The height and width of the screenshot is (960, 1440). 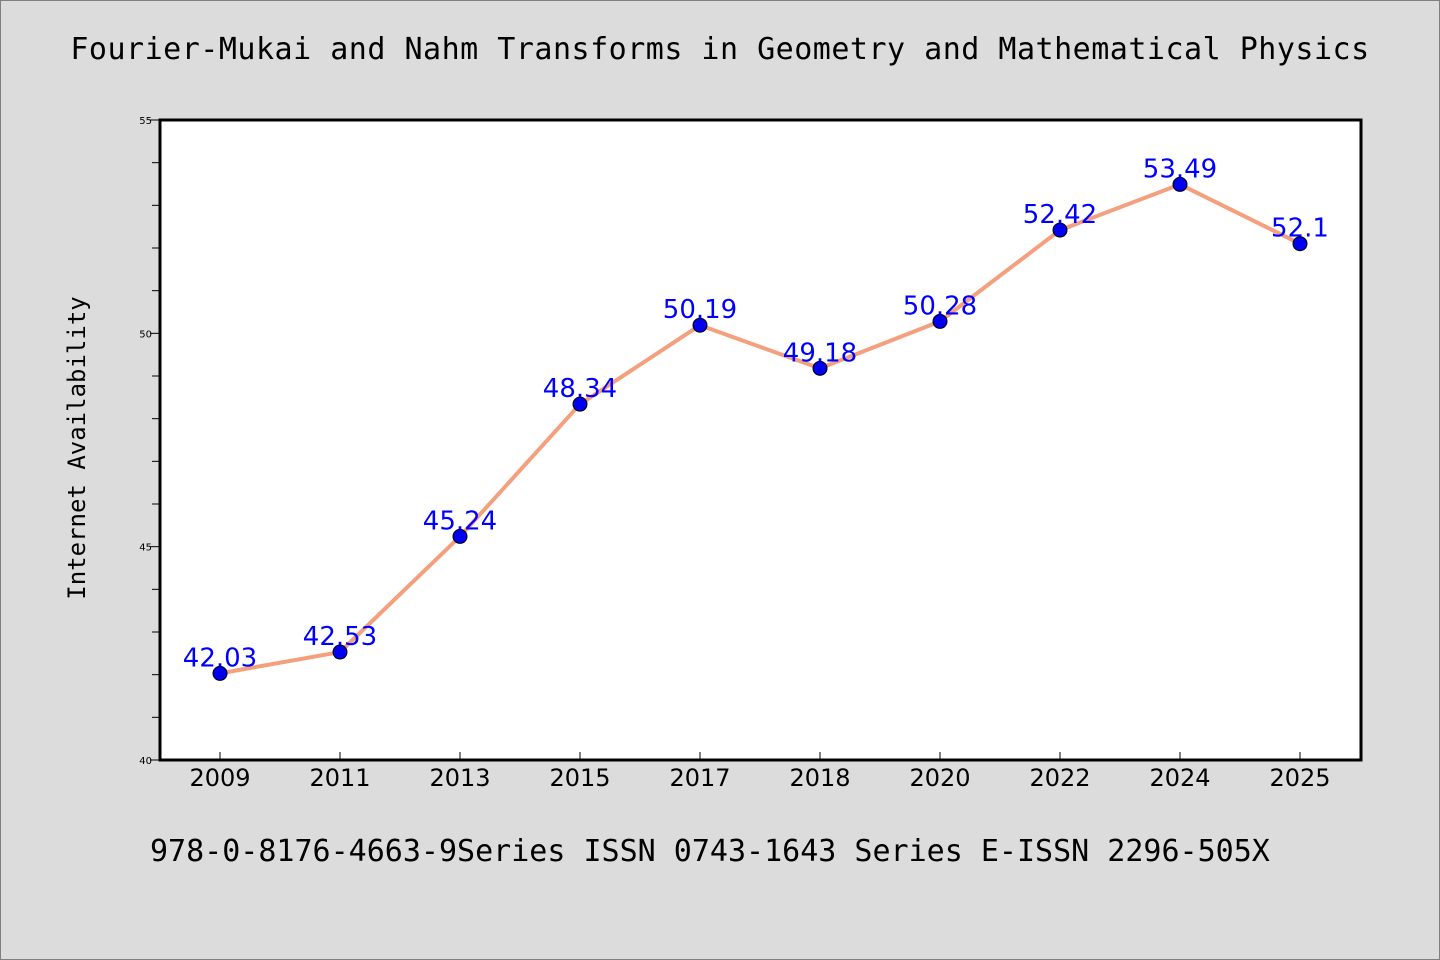 I want to click on x-tick-label: 2025, so click(x=1299, y=778).